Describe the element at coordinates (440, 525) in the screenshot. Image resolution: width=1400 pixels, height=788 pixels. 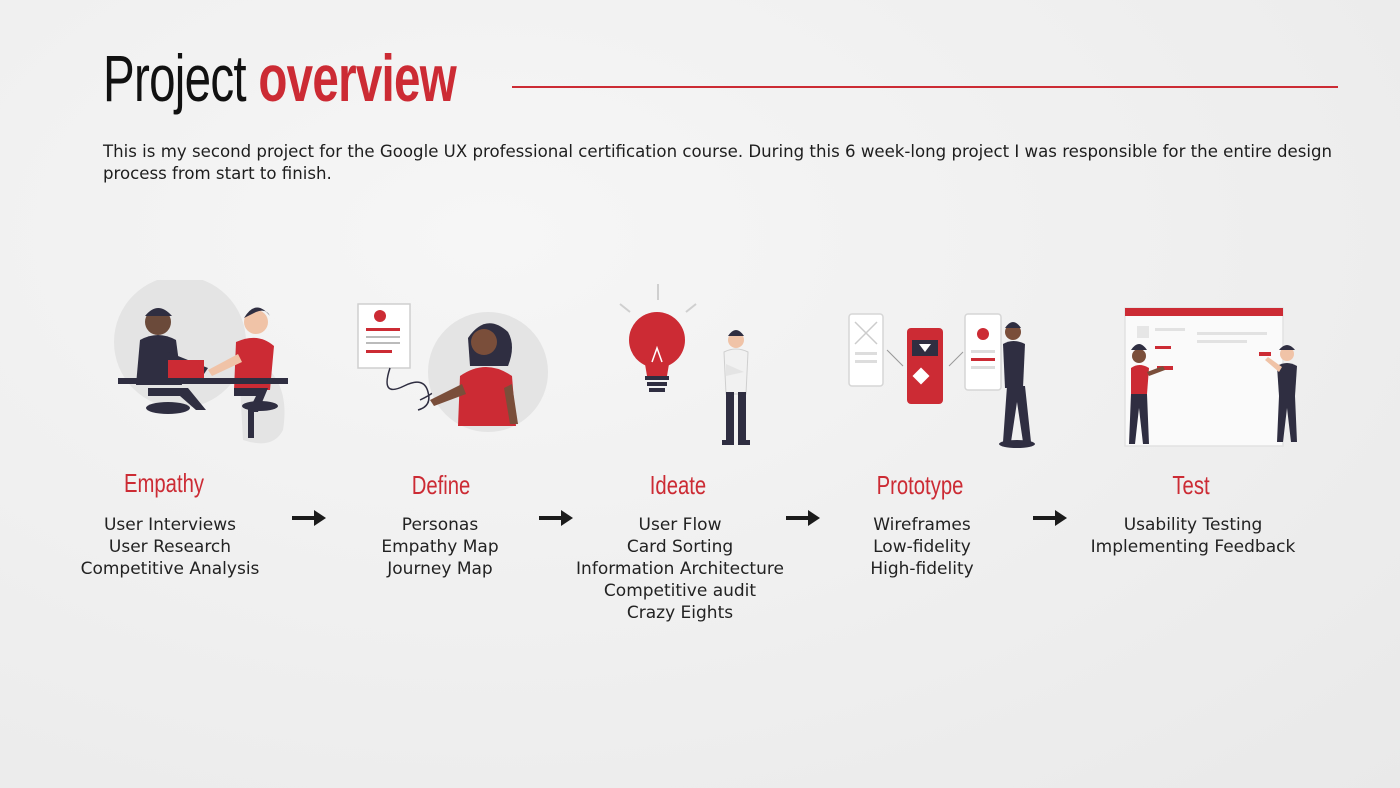
I see `list-item: Personas` at that location.